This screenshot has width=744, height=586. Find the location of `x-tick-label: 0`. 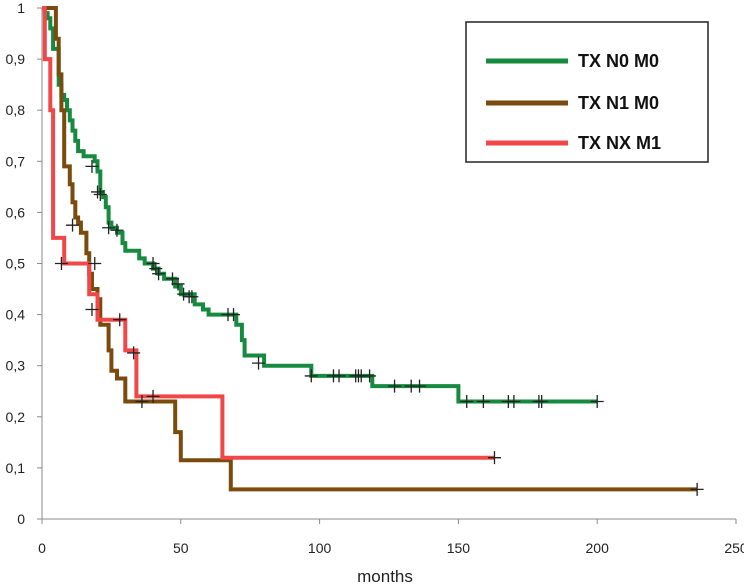

x-tick-label: 0 is located at coordinates (42, 548).